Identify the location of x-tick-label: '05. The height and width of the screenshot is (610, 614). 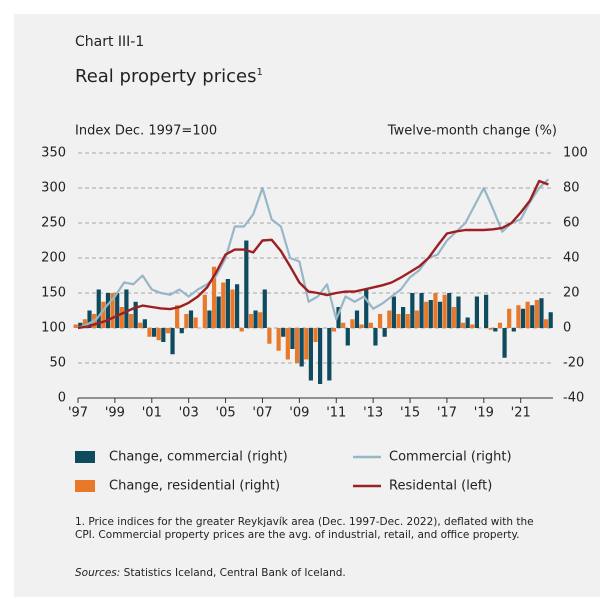
(226, 413).